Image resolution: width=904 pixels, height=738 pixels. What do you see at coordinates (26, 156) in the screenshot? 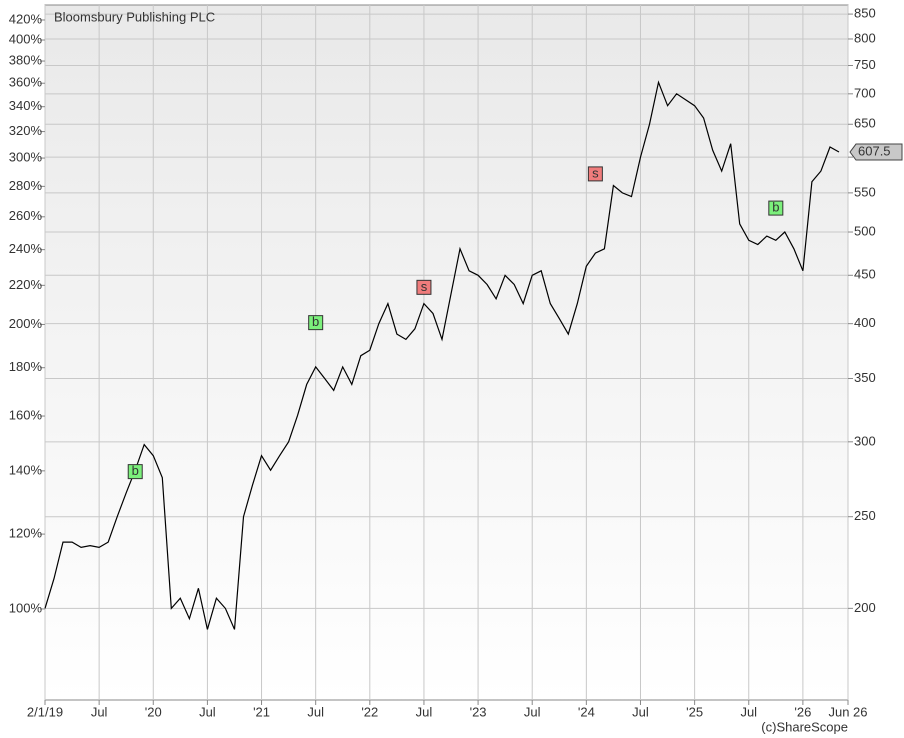
I see `y2-tick-label: 300%` at bounding box center [26, 156].